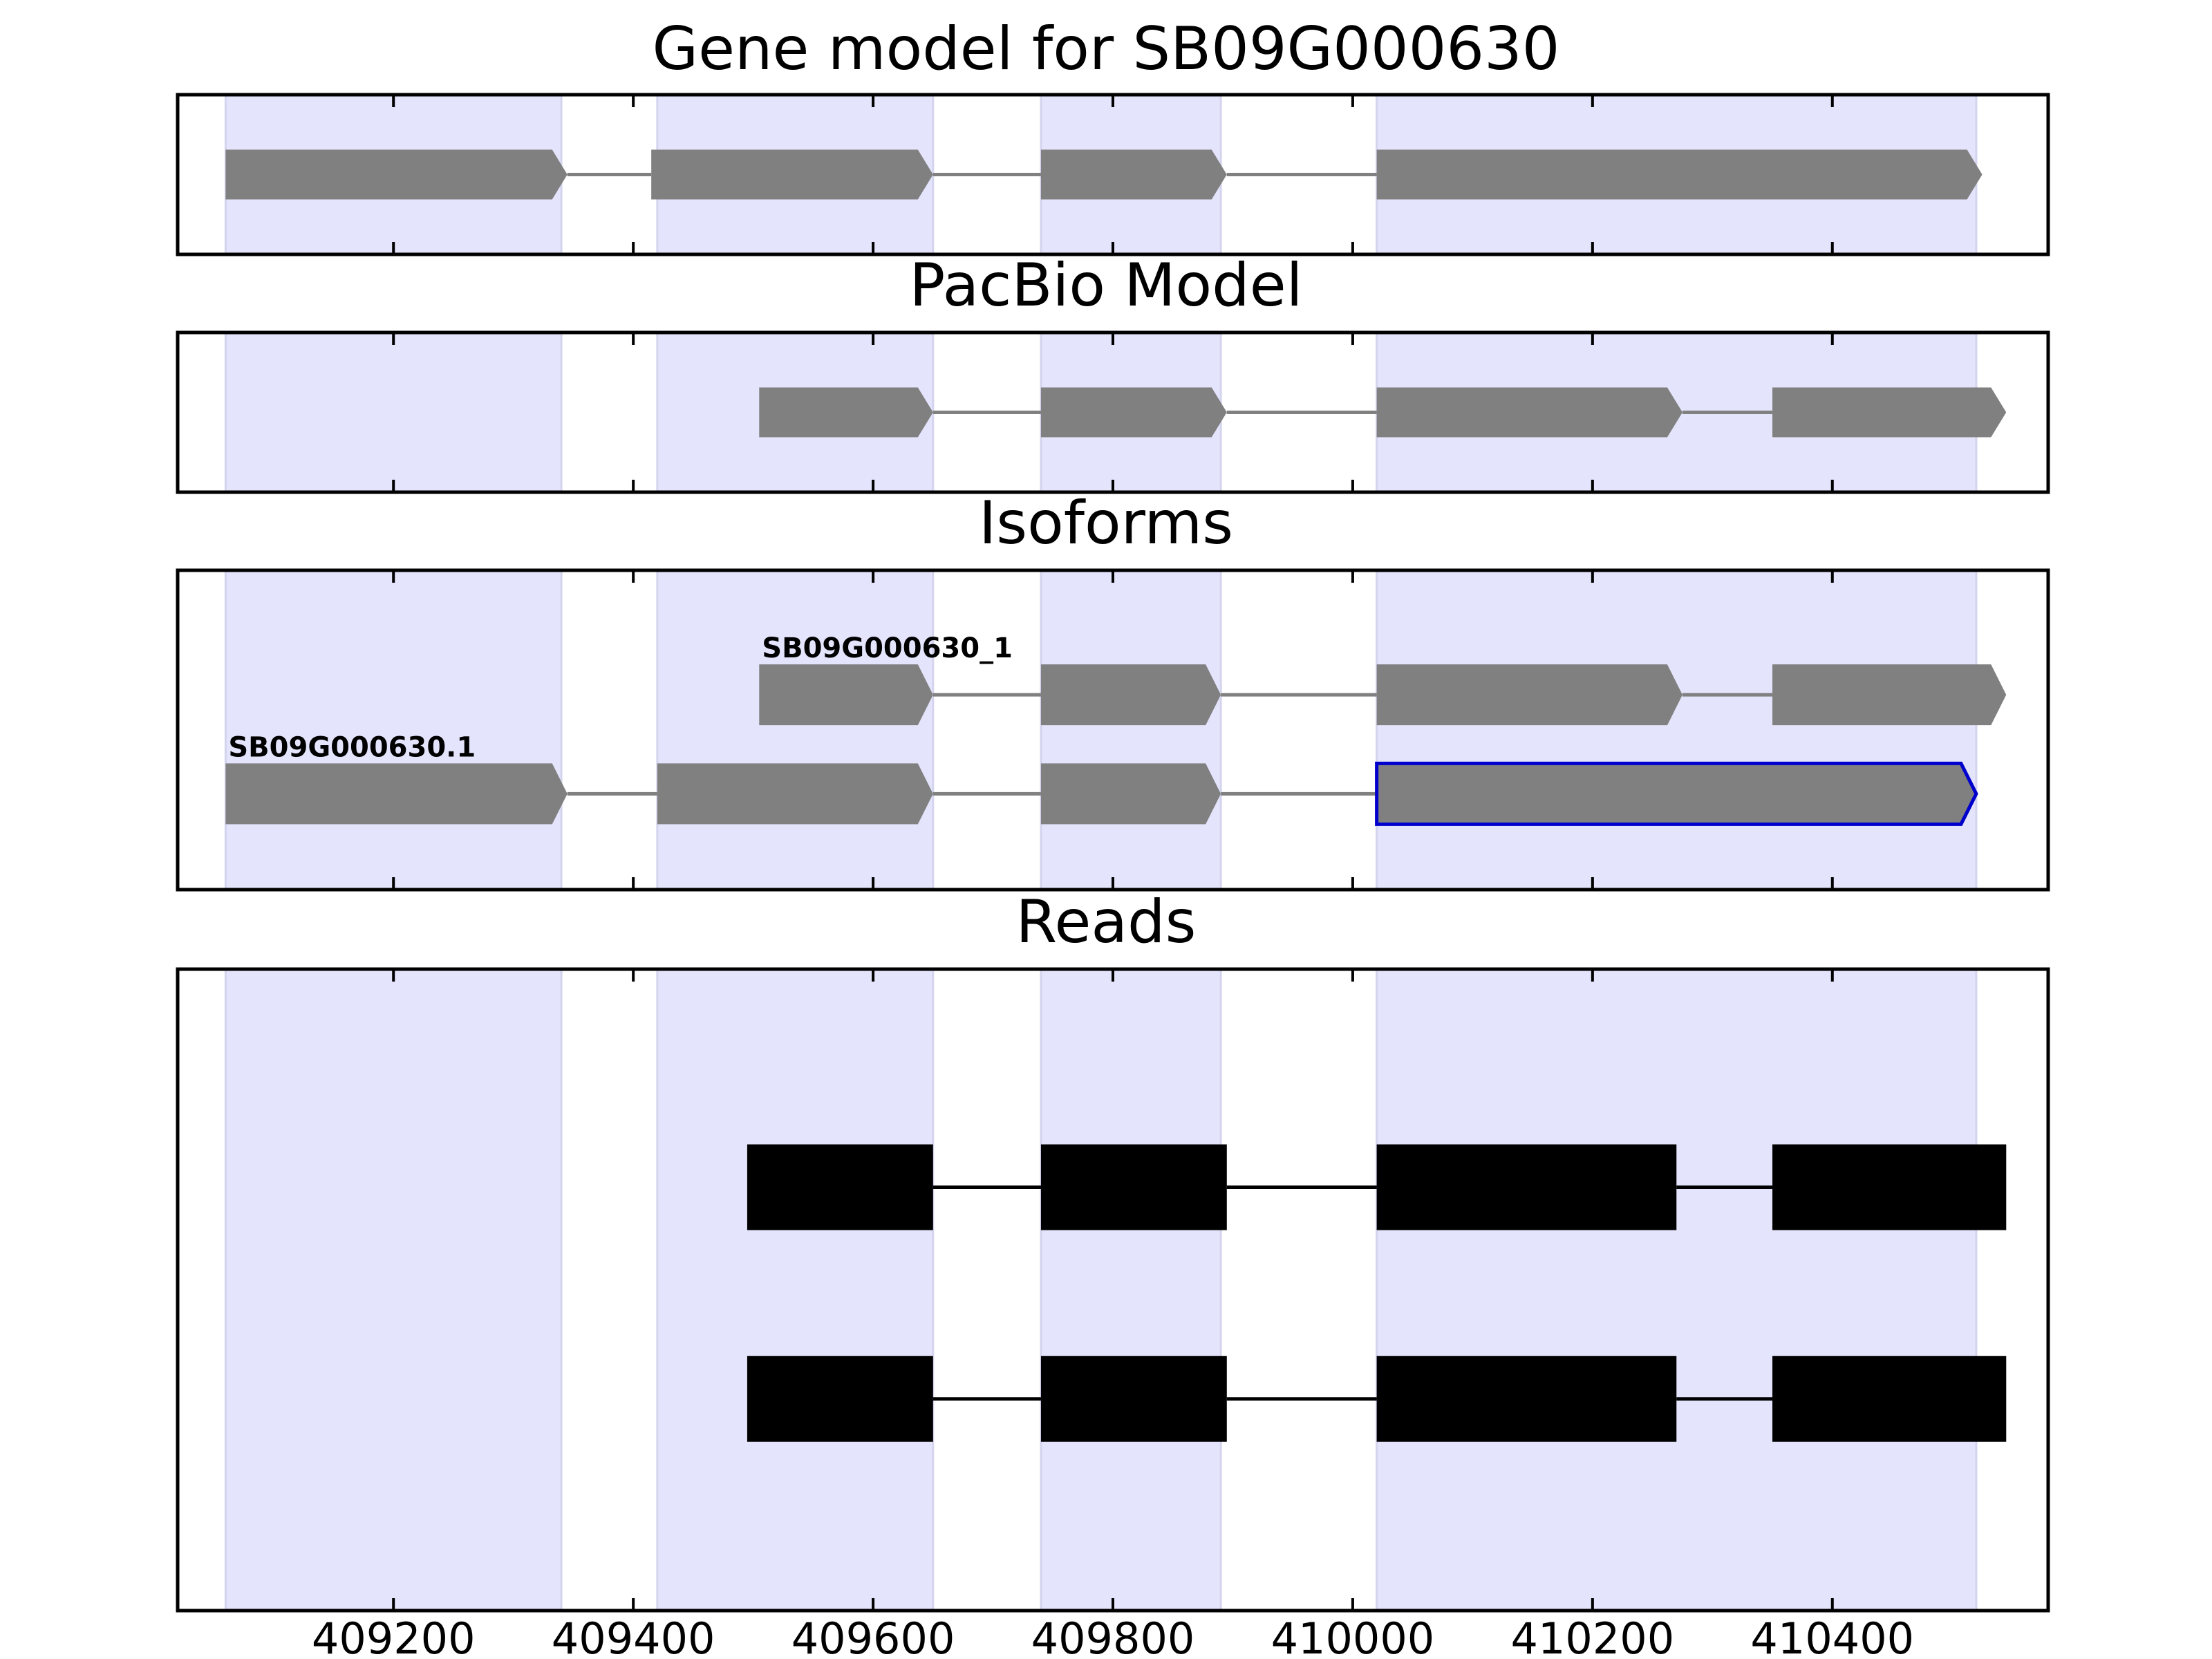  I want to click on gene-model-x-ticks, so click(1113, 174).